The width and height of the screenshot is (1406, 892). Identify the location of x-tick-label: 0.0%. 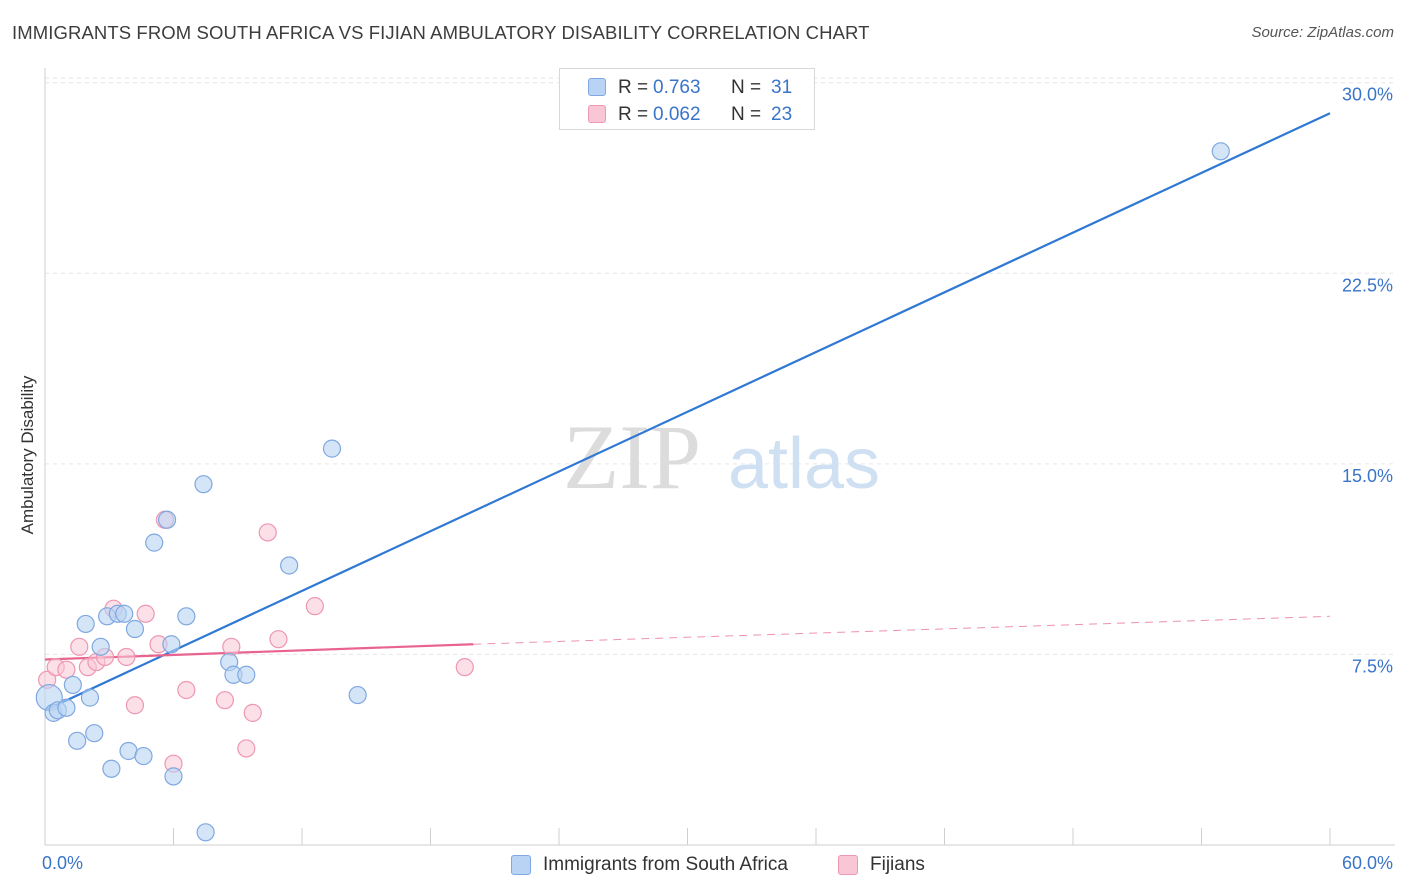
(62, 863).